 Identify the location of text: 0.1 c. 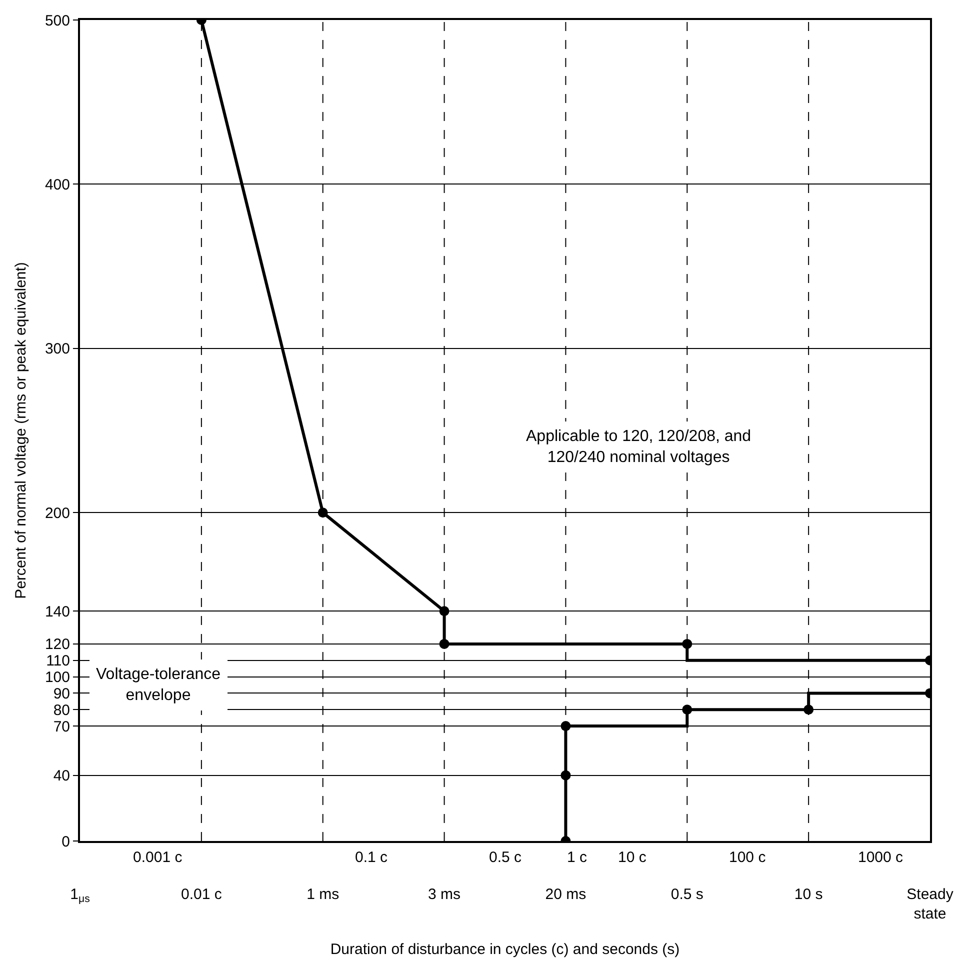
(371, 857).